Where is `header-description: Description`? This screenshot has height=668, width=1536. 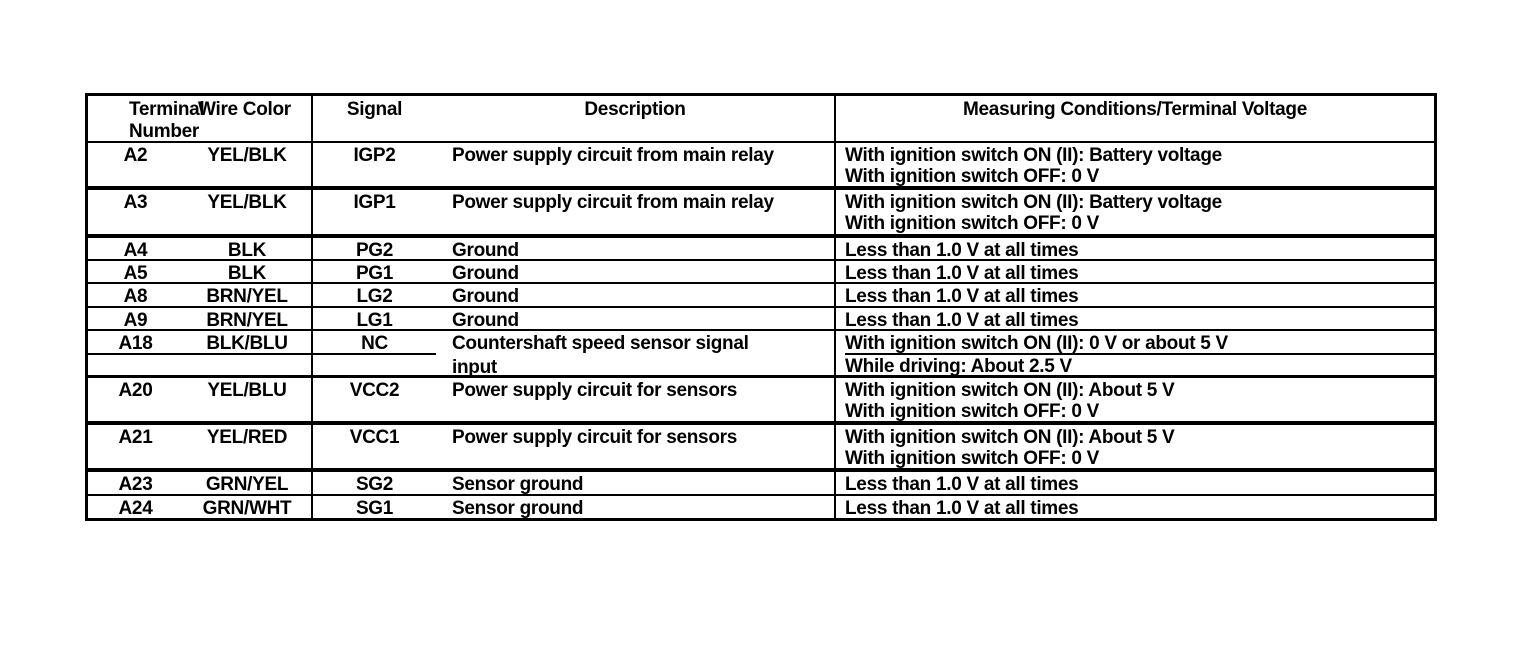
header-description: Description is located at coordinates (635, 109).